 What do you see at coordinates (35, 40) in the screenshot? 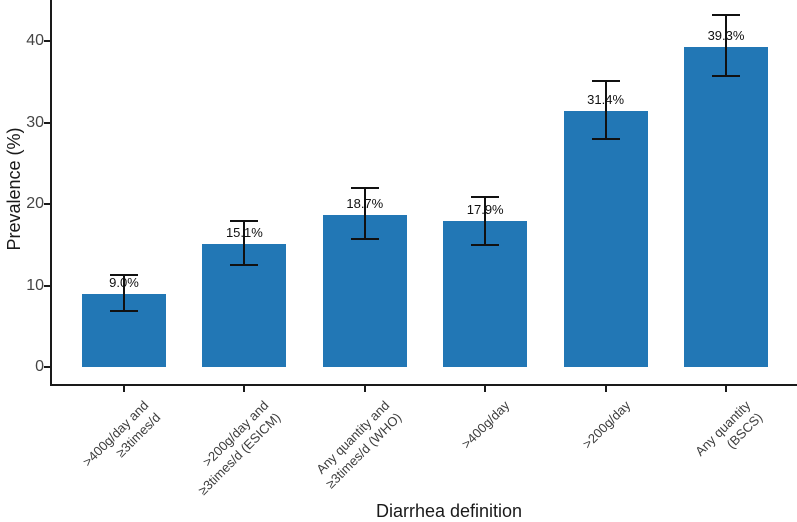
I see `y-tick-label: 40` at bounding box center [35, 40].